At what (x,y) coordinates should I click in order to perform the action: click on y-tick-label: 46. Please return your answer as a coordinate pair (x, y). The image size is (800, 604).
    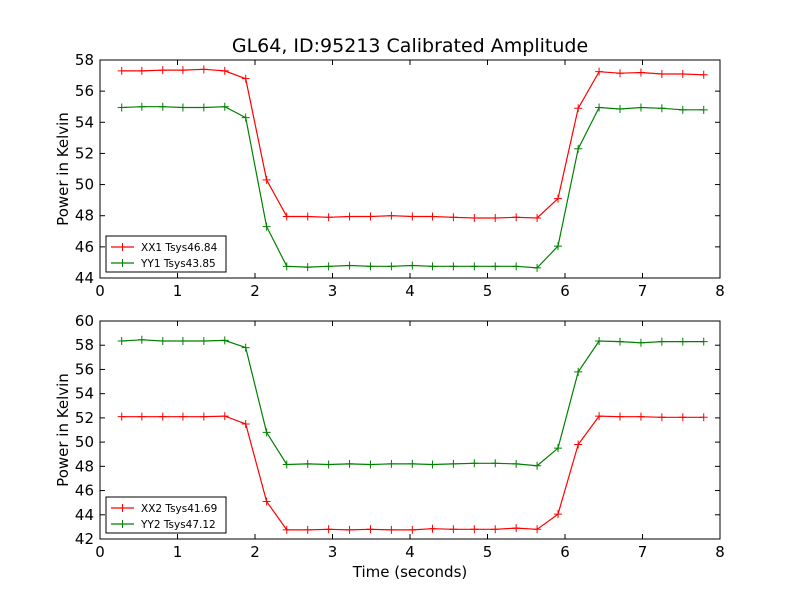
    Looking at the image, I should click on (84, 491).